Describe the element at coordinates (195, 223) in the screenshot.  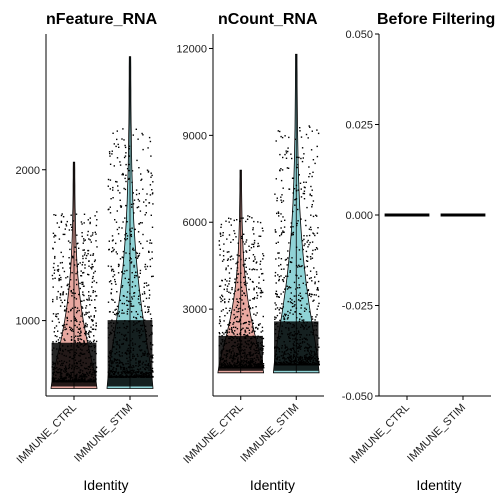
I see `y-tick-label: 6000` at that location.